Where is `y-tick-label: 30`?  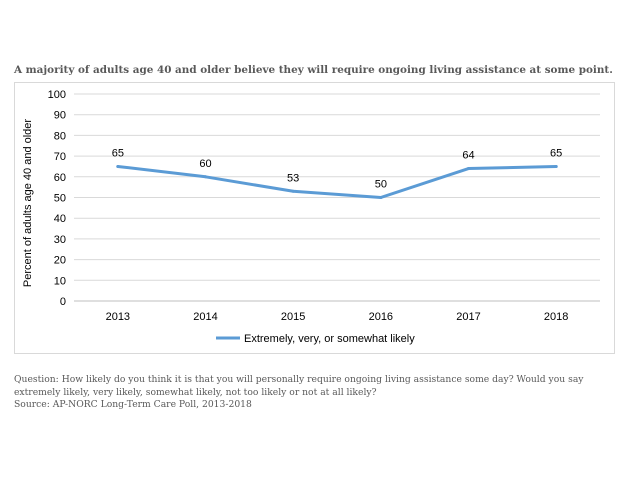 y-tick-label: 30 is located at coordinates (60, 240).